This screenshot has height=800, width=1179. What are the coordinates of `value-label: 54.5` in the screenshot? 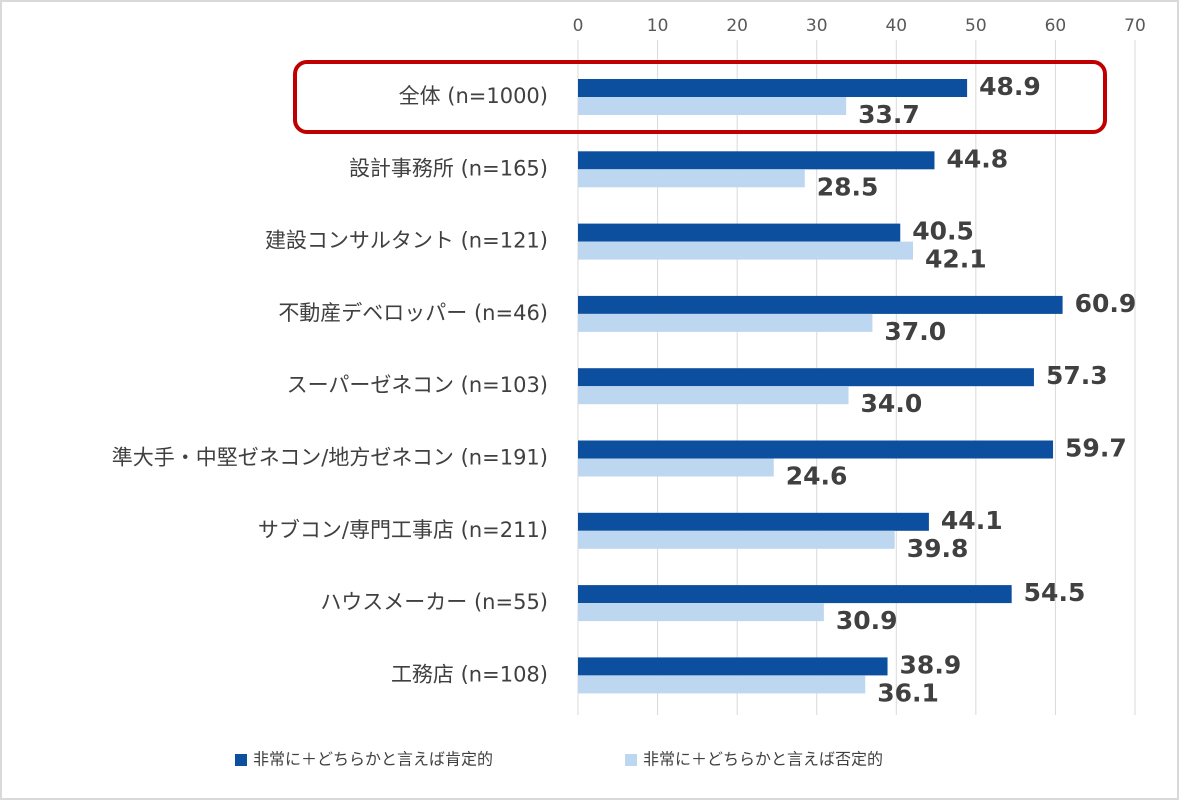 It's located at (1055, 592).